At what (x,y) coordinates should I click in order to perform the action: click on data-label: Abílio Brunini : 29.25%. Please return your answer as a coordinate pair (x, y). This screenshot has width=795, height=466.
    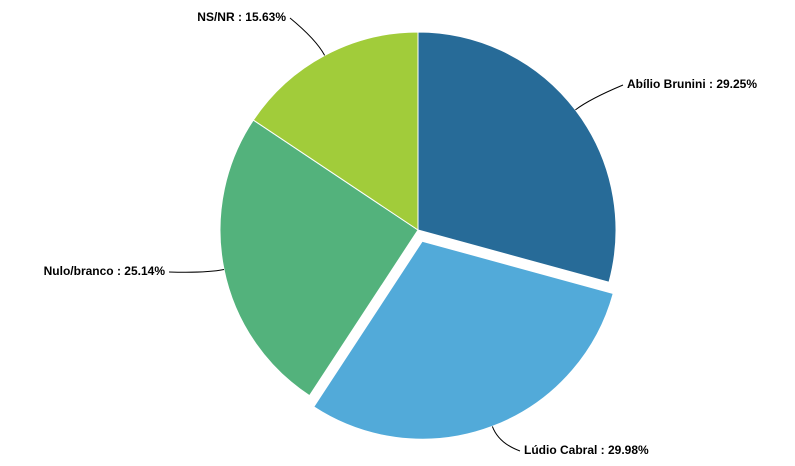
    Looking at the image, I should click on (692, 84).